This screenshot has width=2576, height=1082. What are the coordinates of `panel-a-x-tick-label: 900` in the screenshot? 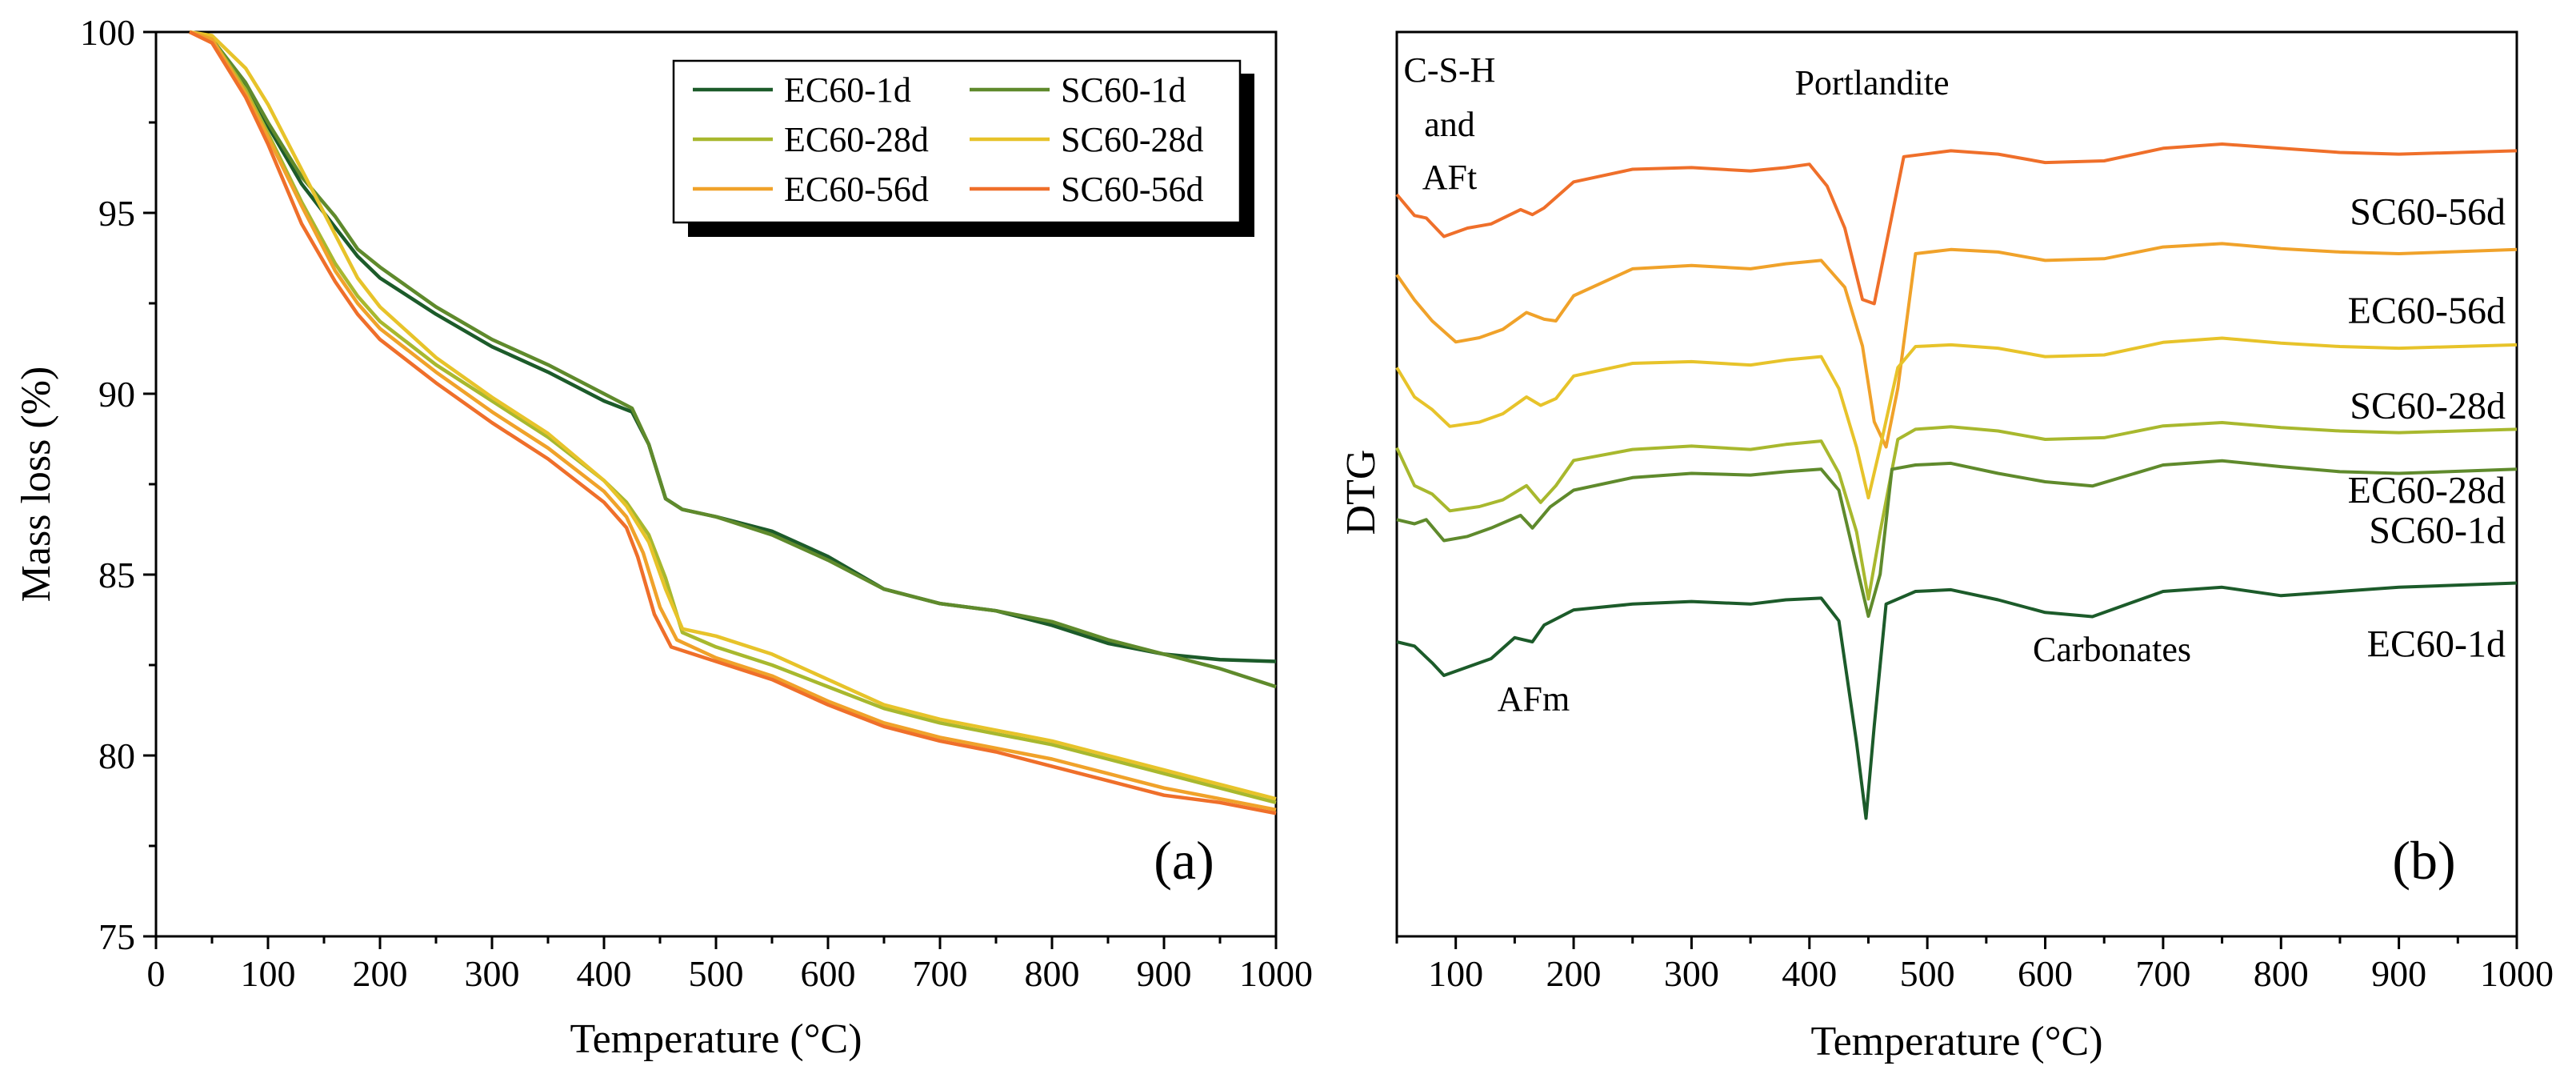 It's located at (1164, 974).